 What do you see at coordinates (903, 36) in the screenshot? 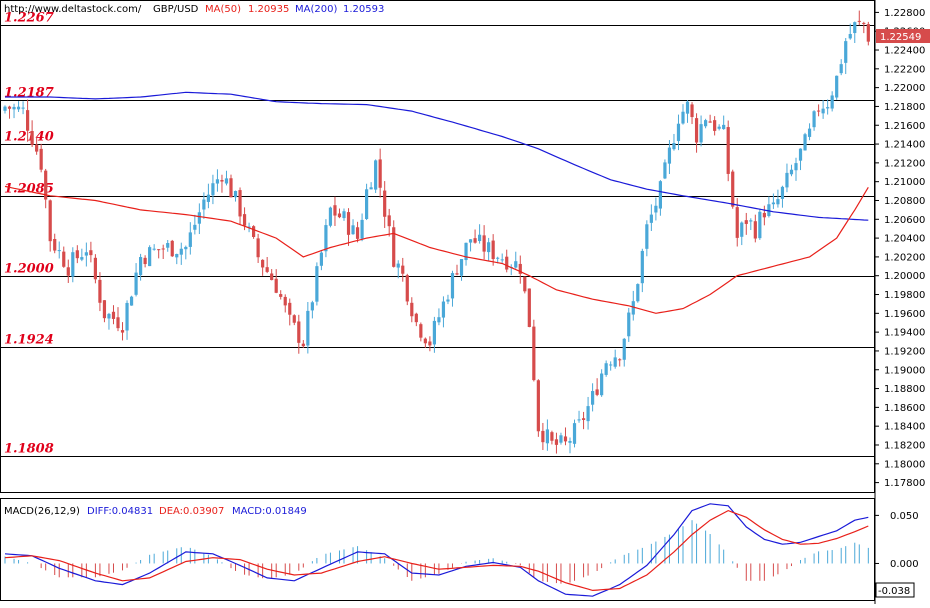
I see `current-price-tag: 1.22549` at bounding box center [903, 36].